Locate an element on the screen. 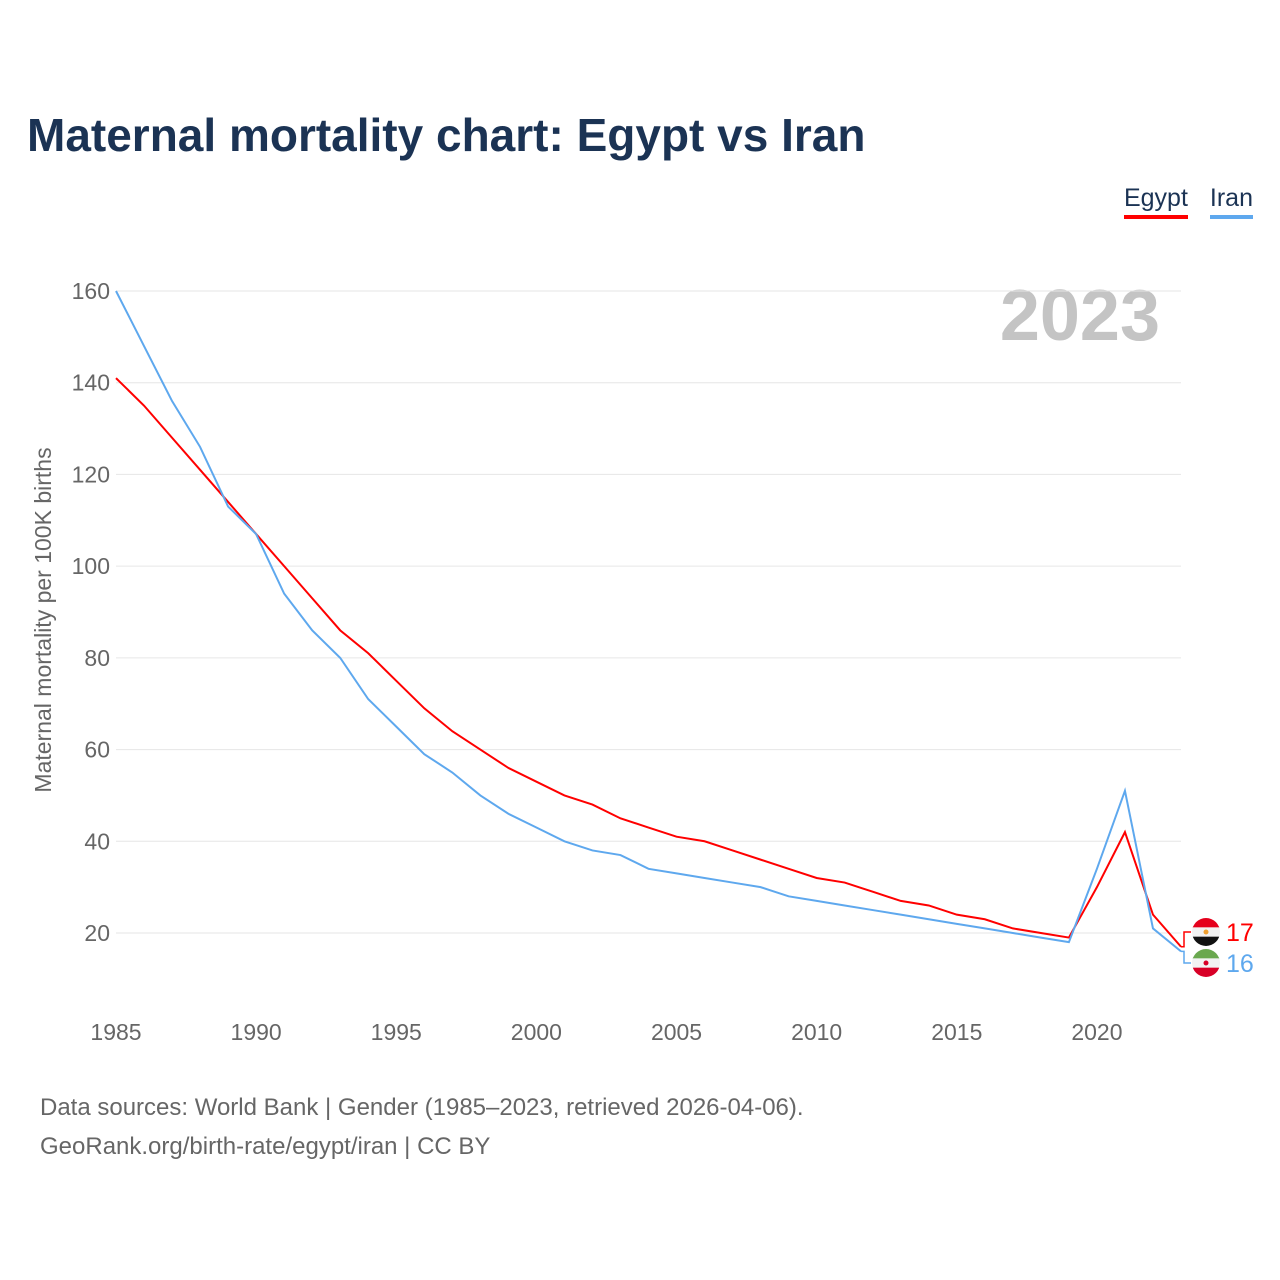 The height and width of the screenshot is (1280, 1280). iran-flag-icon is located at coordinates (1206, 963).